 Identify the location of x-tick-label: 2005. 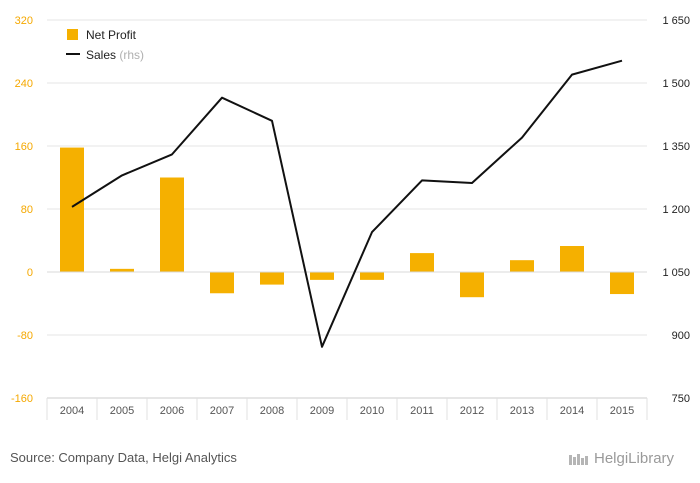
(122, 411).